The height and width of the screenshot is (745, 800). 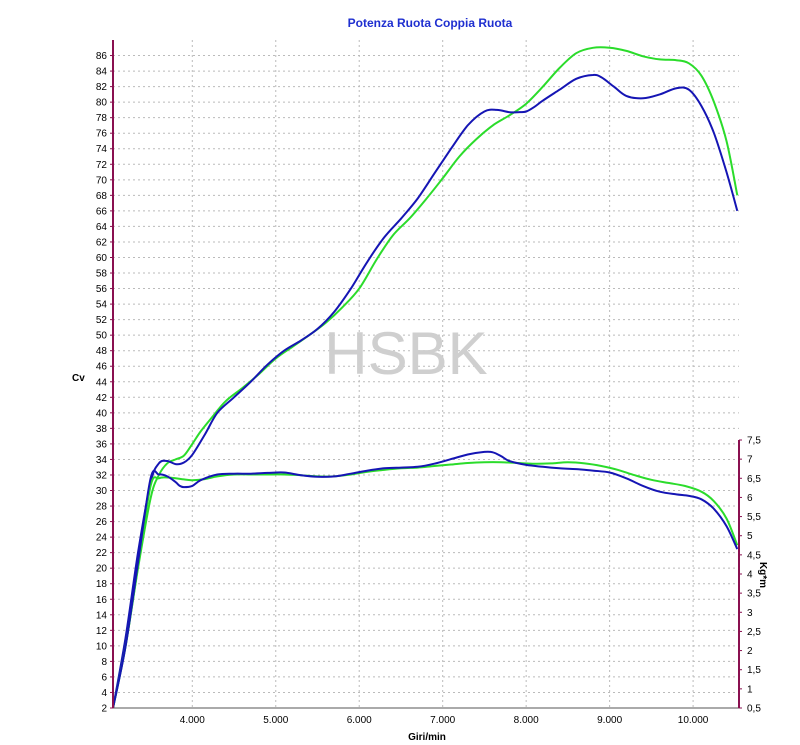 What do you see at coordinates (750, 613) in the screenshot?
I see `y-right-tick-label: 3` at bounding box center [750, 613].